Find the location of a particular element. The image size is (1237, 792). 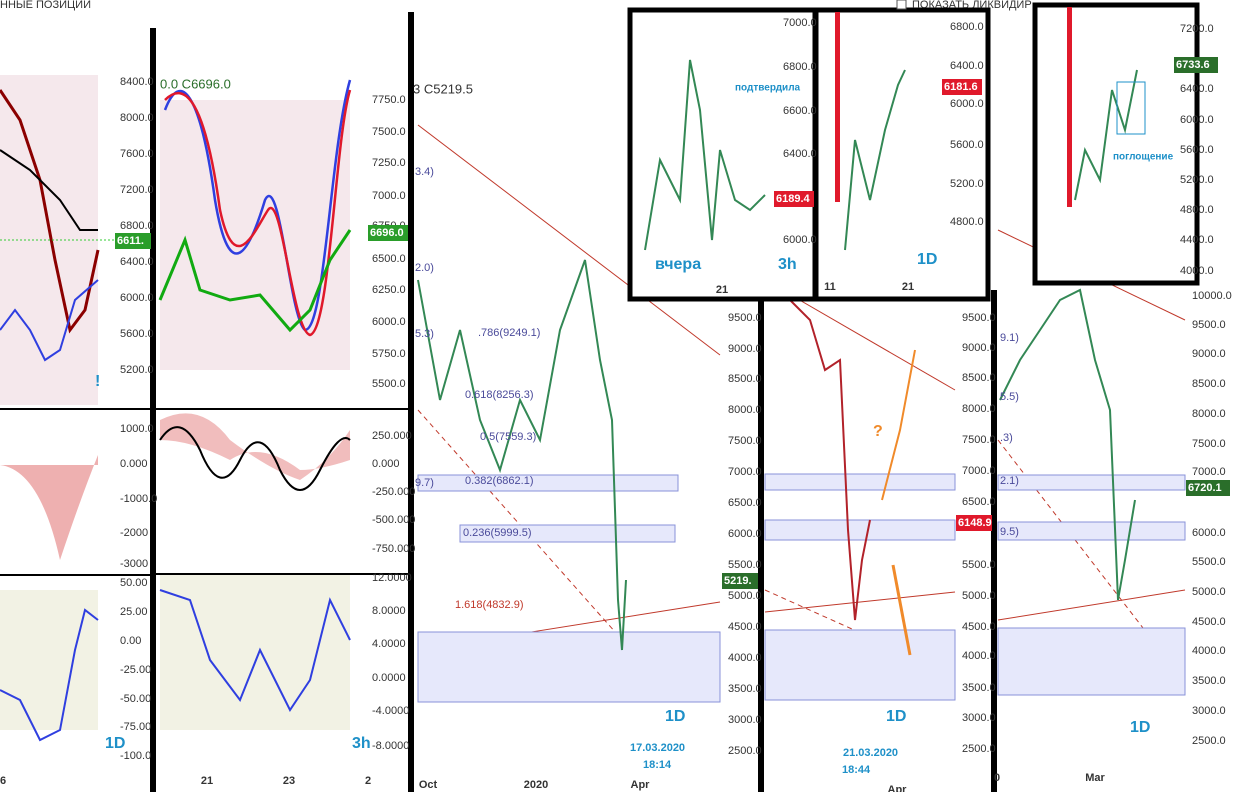

x-tick-label: 0 is located at coordinates (997, 778).